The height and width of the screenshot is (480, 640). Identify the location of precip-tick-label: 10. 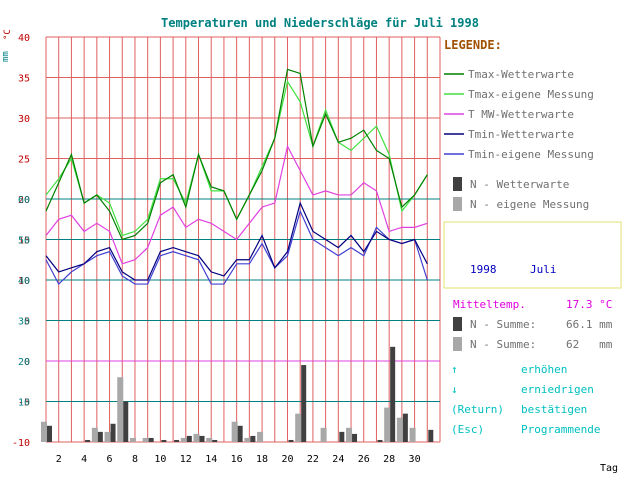
(24, 403).